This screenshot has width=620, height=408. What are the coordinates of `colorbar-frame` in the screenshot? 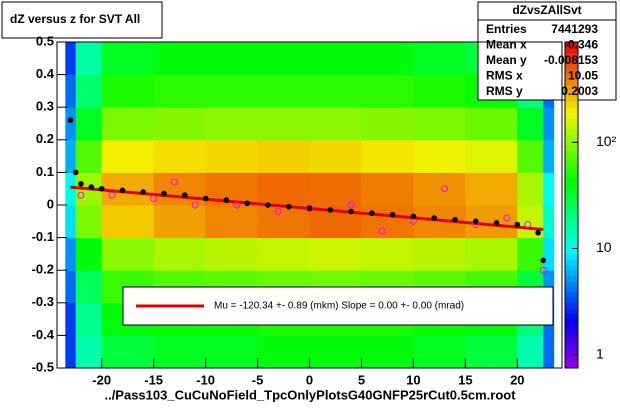 It's located at (571, 205).